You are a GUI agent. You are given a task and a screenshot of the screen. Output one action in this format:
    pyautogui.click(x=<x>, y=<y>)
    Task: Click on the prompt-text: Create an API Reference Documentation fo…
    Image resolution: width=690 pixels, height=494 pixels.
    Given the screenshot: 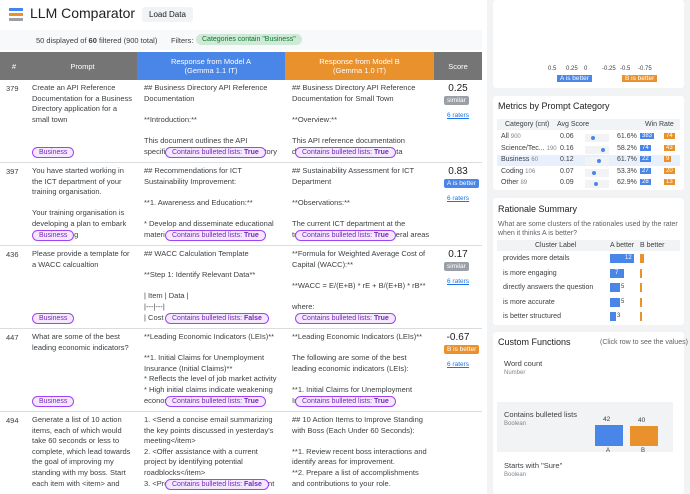 What is the action you would take?
    pyautogui.click(x=83, y=103)
    